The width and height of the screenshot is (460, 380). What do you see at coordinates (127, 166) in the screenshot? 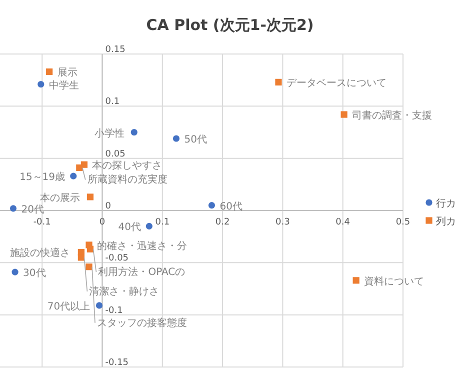
I see `annotation: 本の探しやすさ` at bounding box center [127, 166].